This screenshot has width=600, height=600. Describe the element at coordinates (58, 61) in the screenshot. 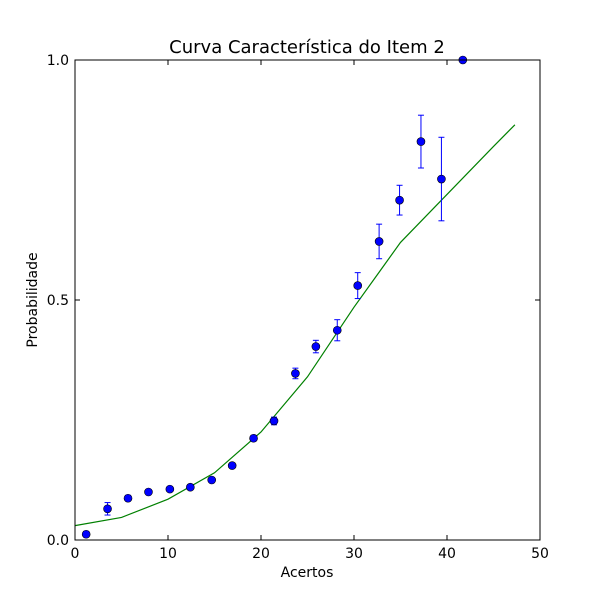

I see `y-tick-label: 1.0` at that location.